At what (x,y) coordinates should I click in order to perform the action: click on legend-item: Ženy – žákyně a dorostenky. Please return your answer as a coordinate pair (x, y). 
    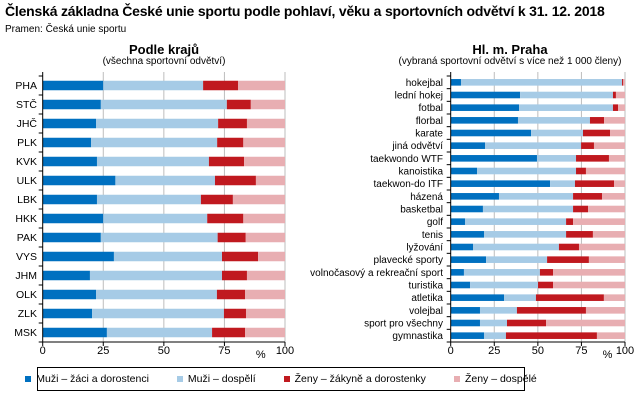
    Looking at the image, I should click on (354, 379).